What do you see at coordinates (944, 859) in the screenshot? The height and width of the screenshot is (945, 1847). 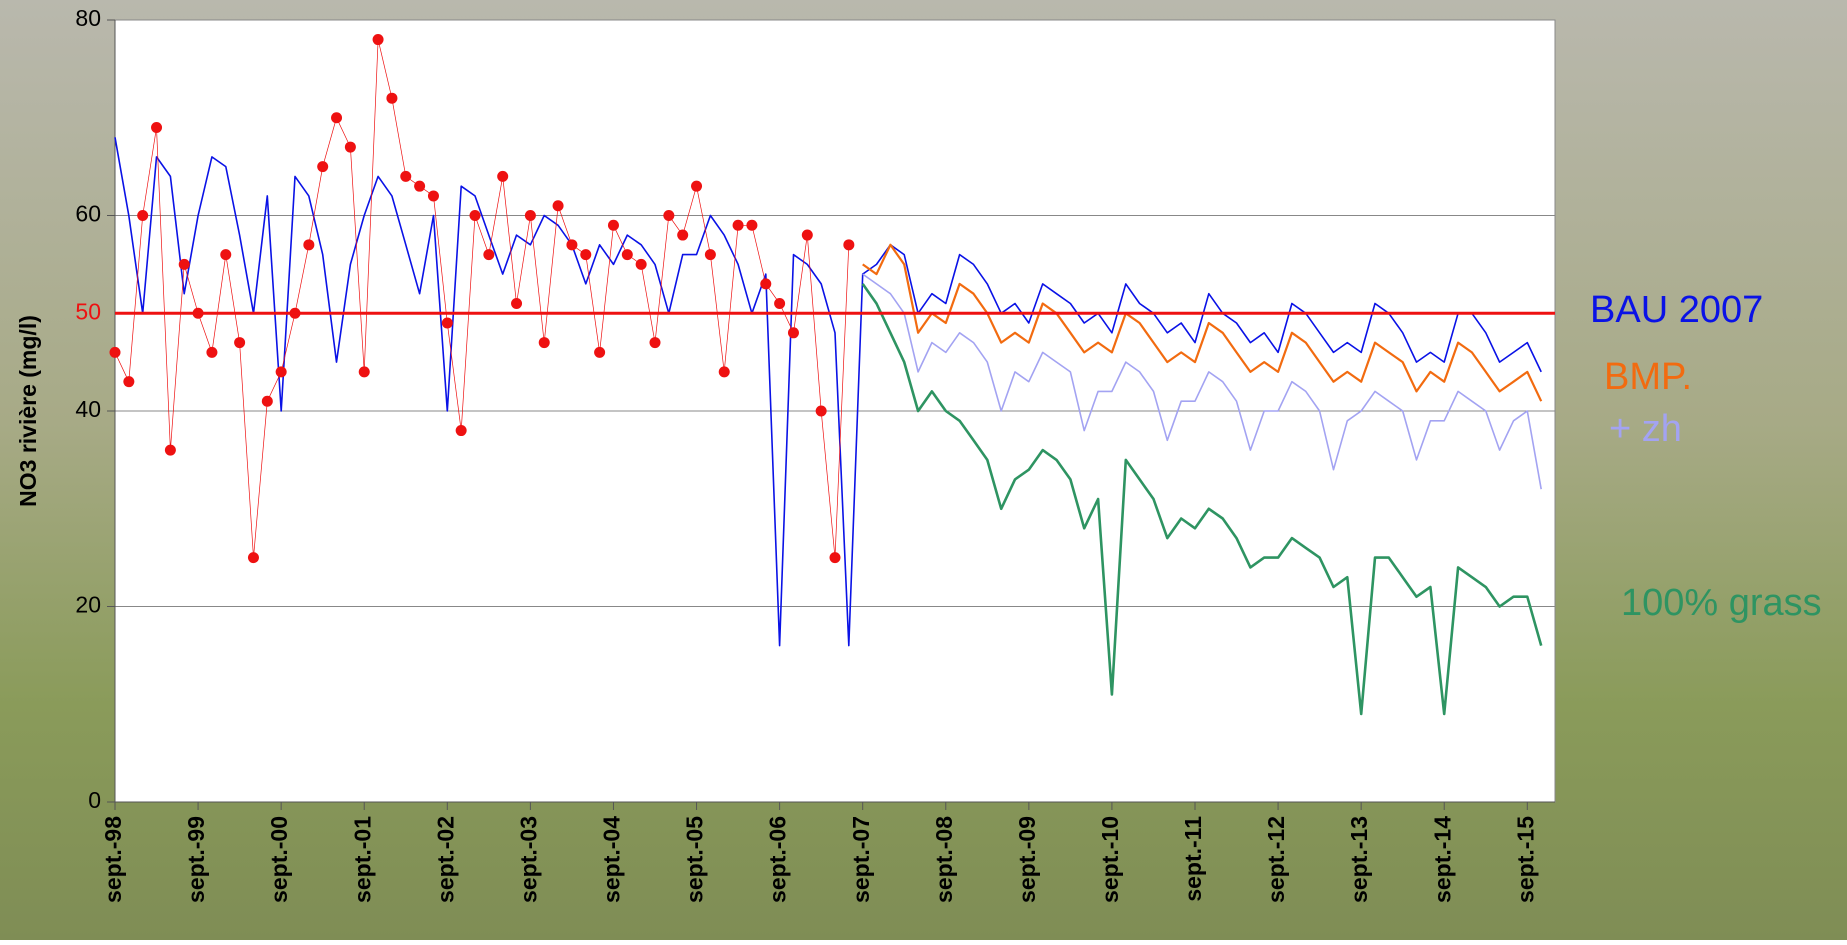 I see `x-tick-label: sept.-08` at bounding box center [944, 859].